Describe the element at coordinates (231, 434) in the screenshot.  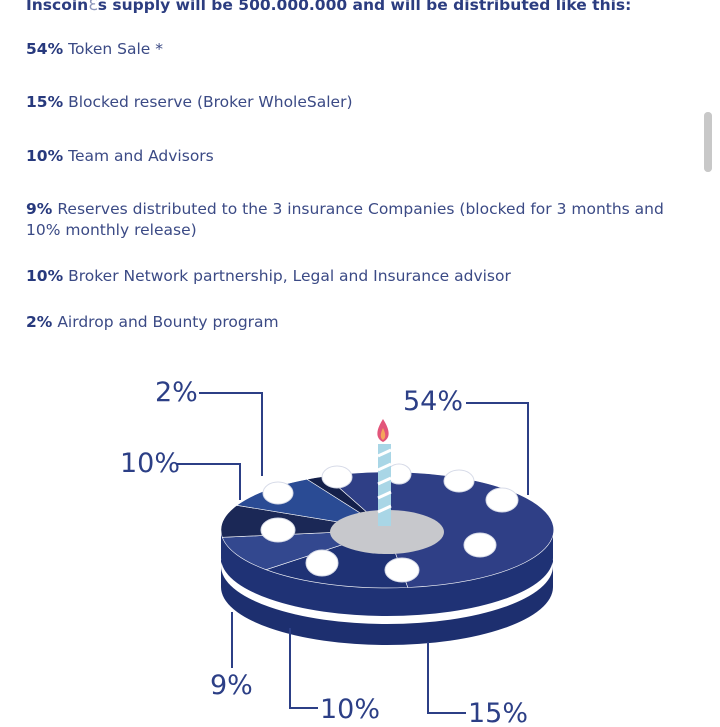
I see `leader-line-2pct` at that location.